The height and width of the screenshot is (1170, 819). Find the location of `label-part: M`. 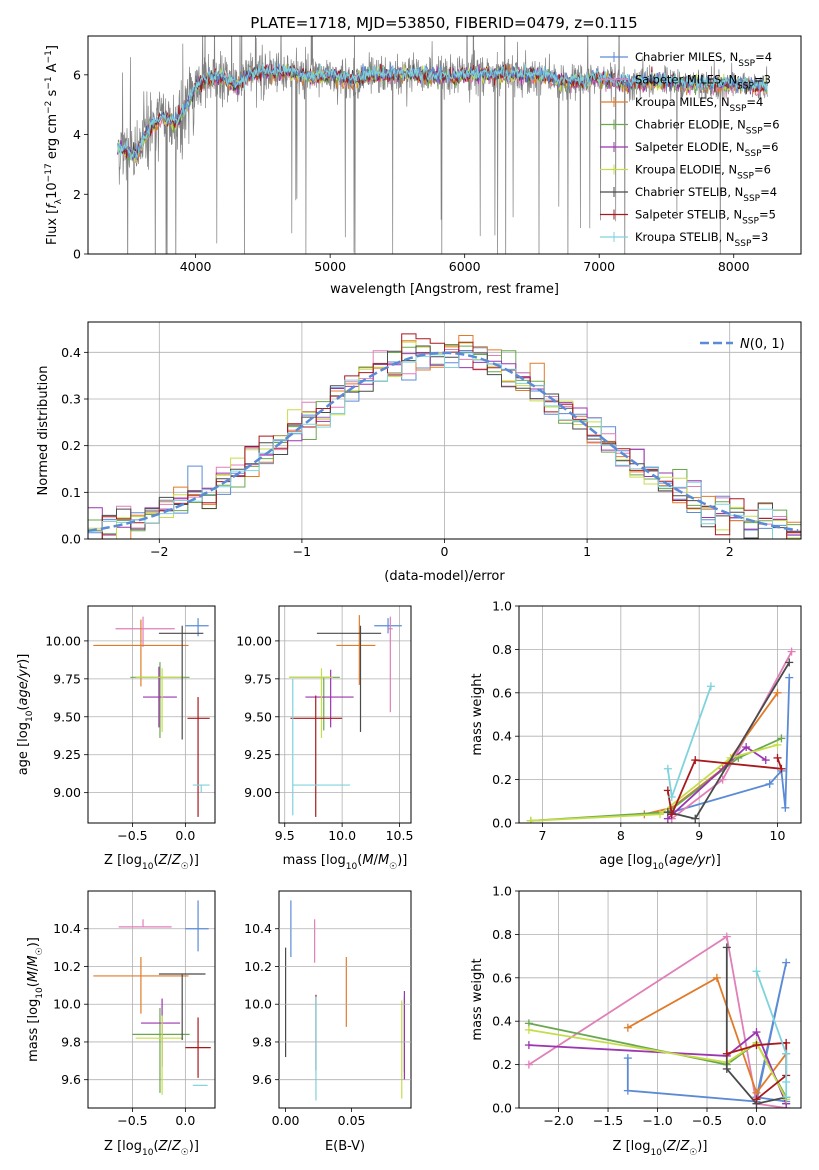

label-part: M is located at coordinates (33, 976).